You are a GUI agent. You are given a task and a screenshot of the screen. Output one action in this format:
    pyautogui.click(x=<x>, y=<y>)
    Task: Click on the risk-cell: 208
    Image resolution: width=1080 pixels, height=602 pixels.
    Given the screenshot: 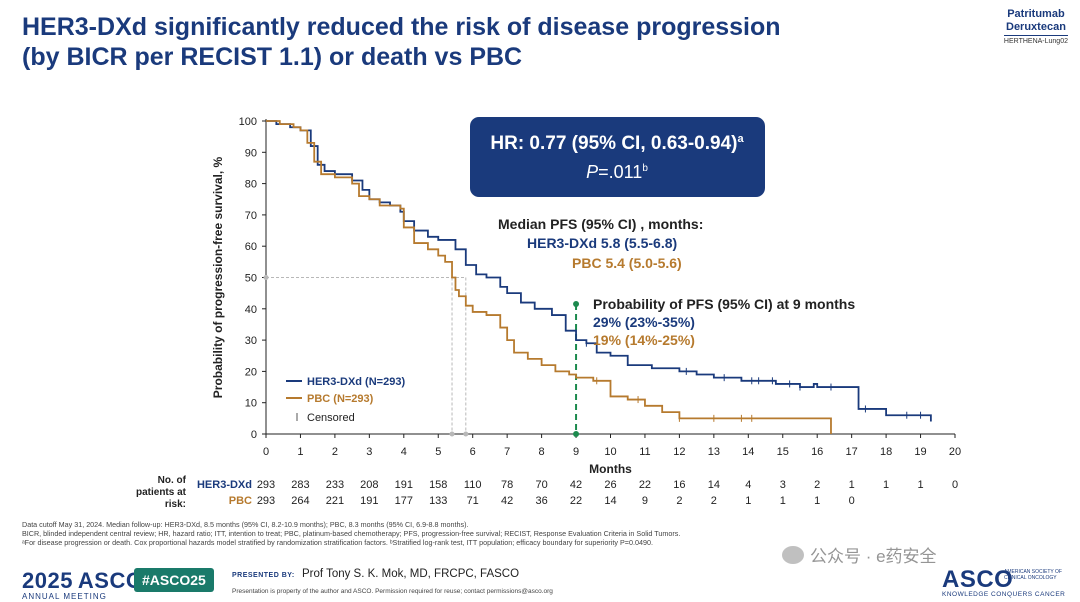 What is the action you would take?
    pyautogui.click(x=369, y=485)
    